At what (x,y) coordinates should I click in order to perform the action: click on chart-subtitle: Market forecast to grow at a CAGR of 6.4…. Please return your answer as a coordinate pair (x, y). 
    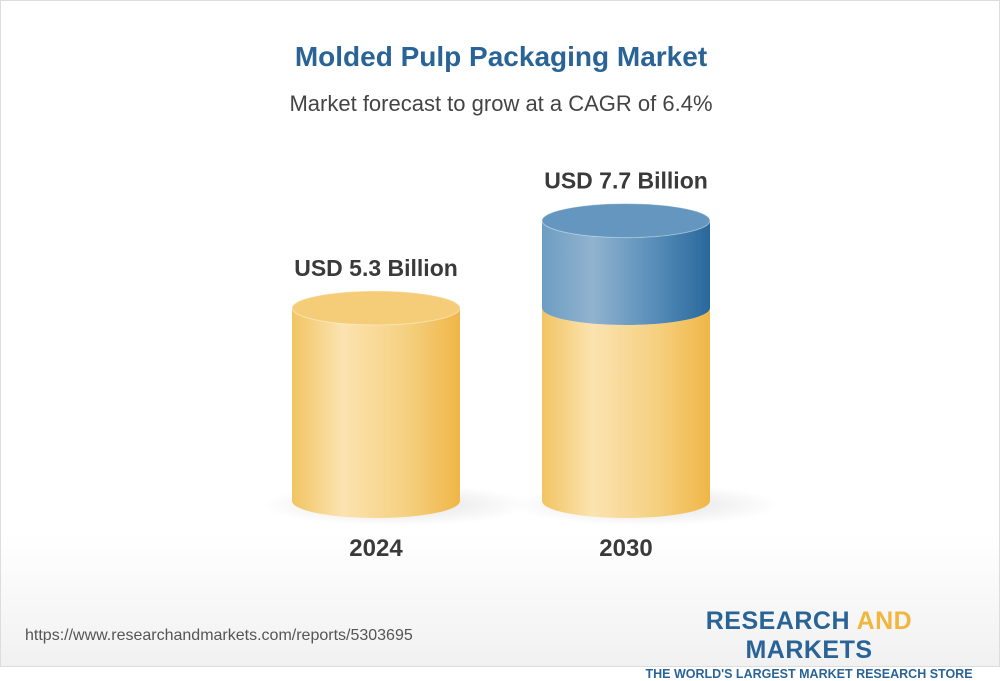
    Looking at the image, I should click on (501, 103).